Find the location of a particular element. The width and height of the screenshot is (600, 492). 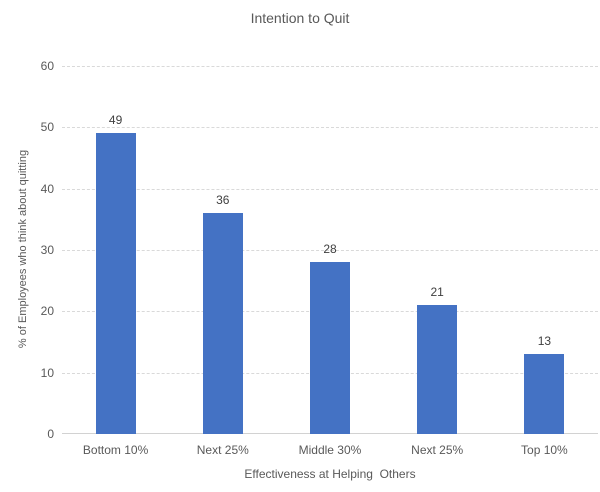

bar-data-label: 13 is located at coordinates (544, 341).